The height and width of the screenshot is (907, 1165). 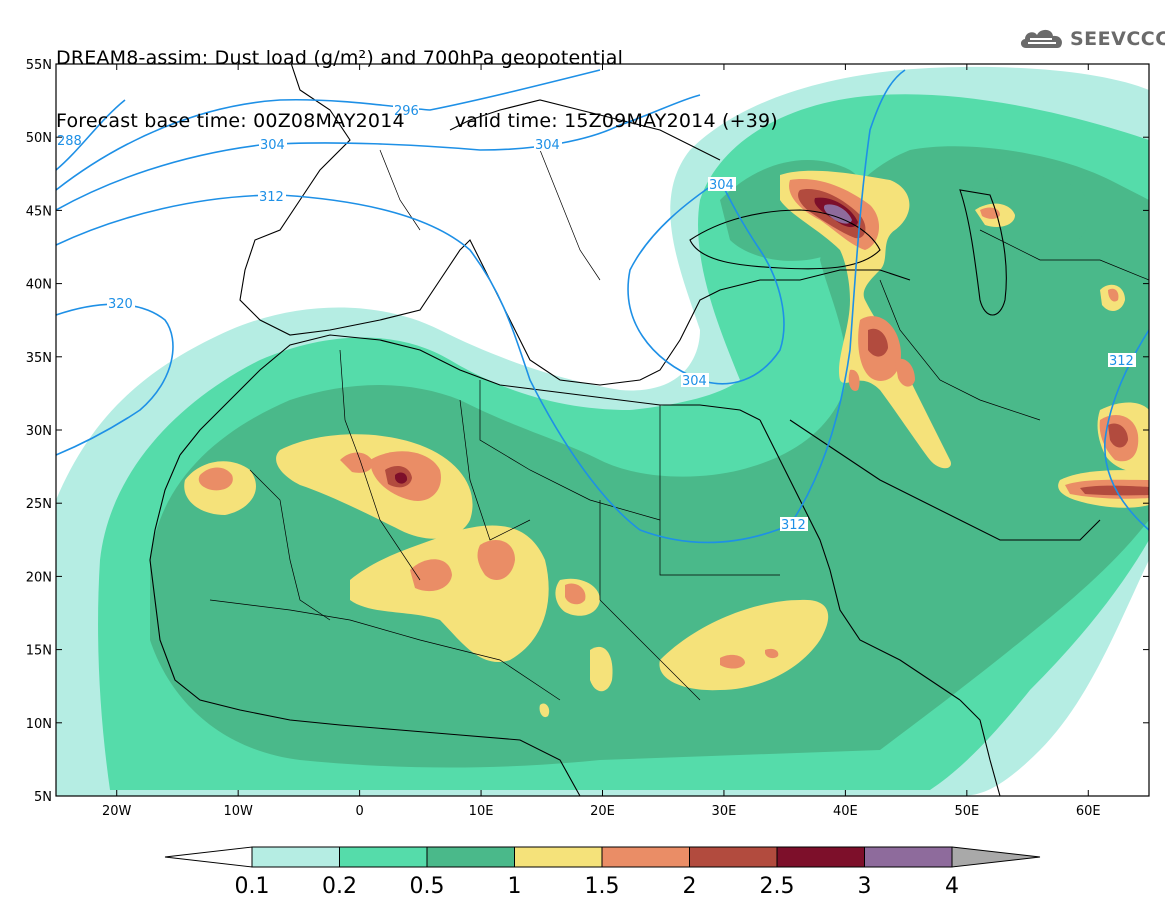 What do you see at coordinates (616, 121) in the screenshot?
I see `valid-time: valid time: 15Z09MAY2014 (+39)` at bounding box center [616, 121].